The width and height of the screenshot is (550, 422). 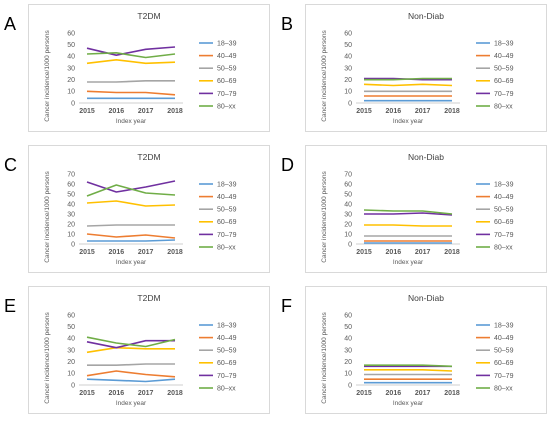 What do you see at coordinates (348, 174) in the screenshot?
I see `y-tick-label: 70` at bounding box center [348, 174].